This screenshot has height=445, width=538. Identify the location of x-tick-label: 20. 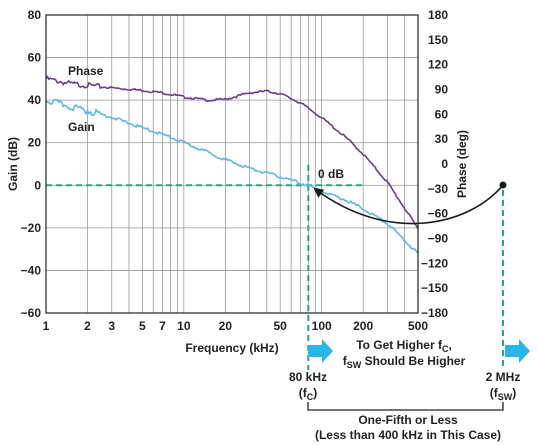
(226, 326).